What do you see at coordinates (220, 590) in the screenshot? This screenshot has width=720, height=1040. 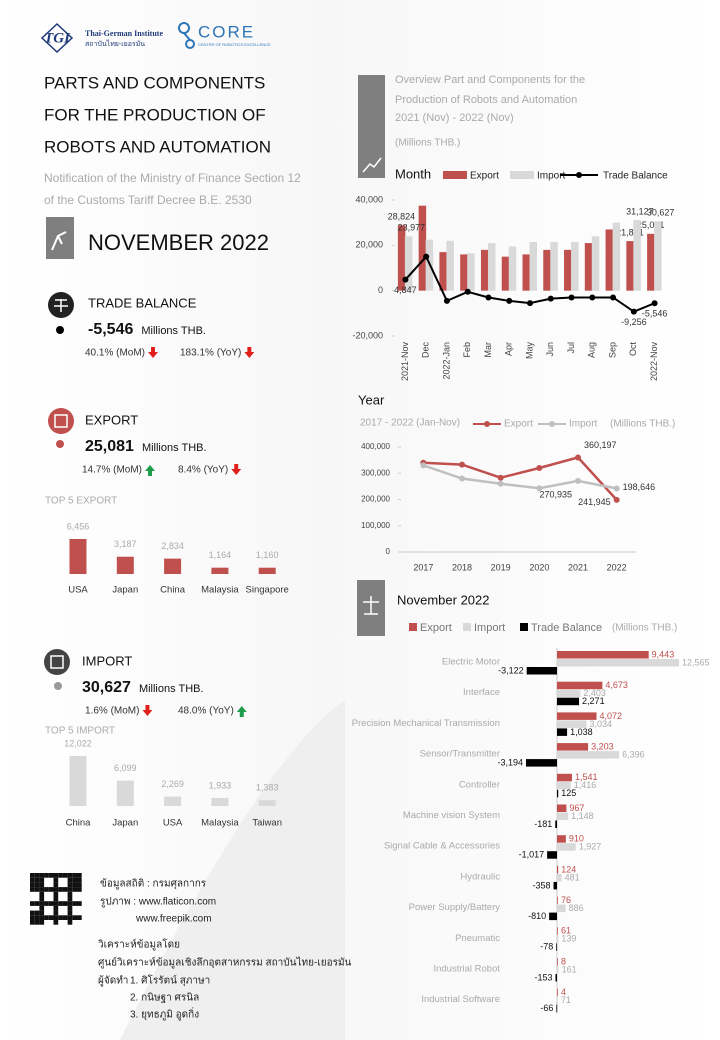 I see `x-tick-label: Malaysia` at bounding box center [220, 590].